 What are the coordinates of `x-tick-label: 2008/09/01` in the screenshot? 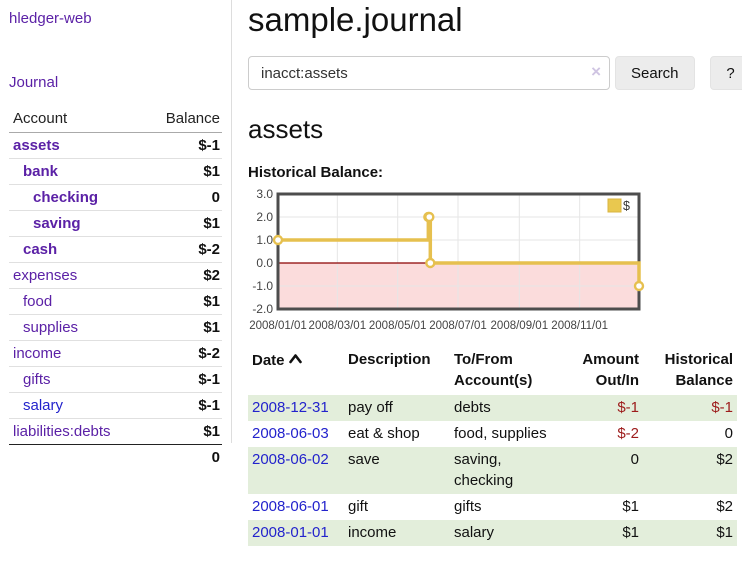 It's located at (520, 326).